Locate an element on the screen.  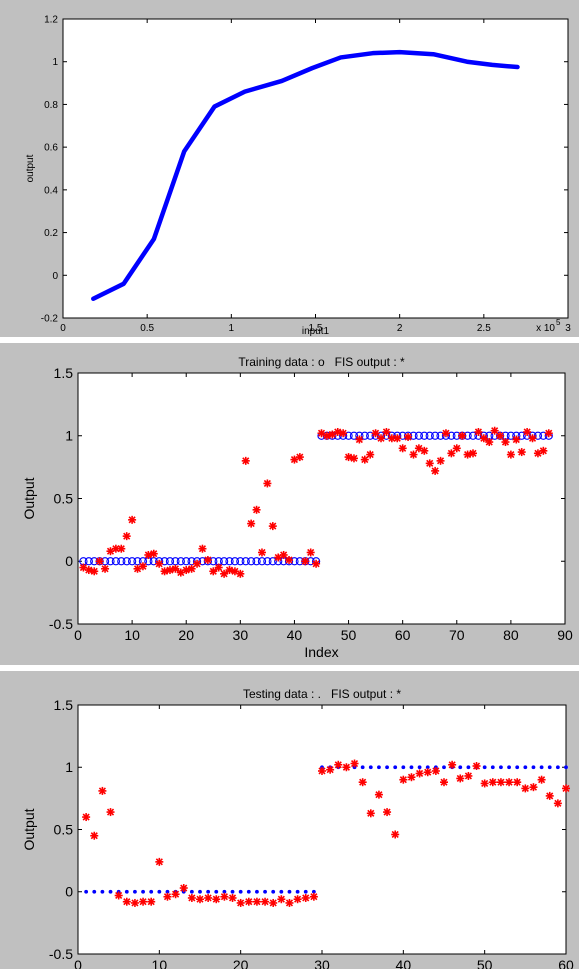
x-tick-label: 50 is located at coordinates (349, 635).